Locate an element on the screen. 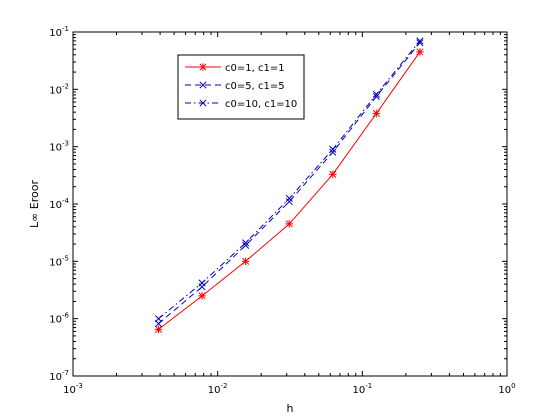 Image resolution: width=560 pixels, height=420 pixels. legend-box is located at coordinates (241, 87).